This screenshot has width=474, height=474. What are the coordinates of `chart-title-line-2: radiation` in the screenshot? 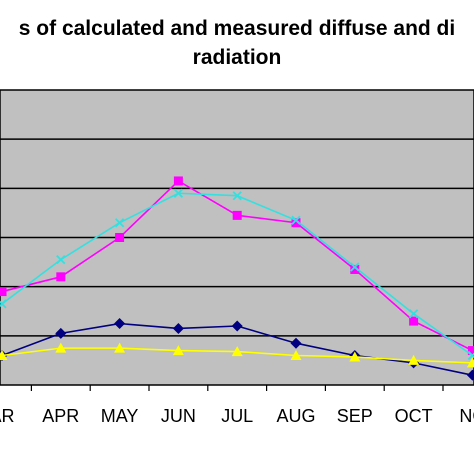 It's located at (237, 57).